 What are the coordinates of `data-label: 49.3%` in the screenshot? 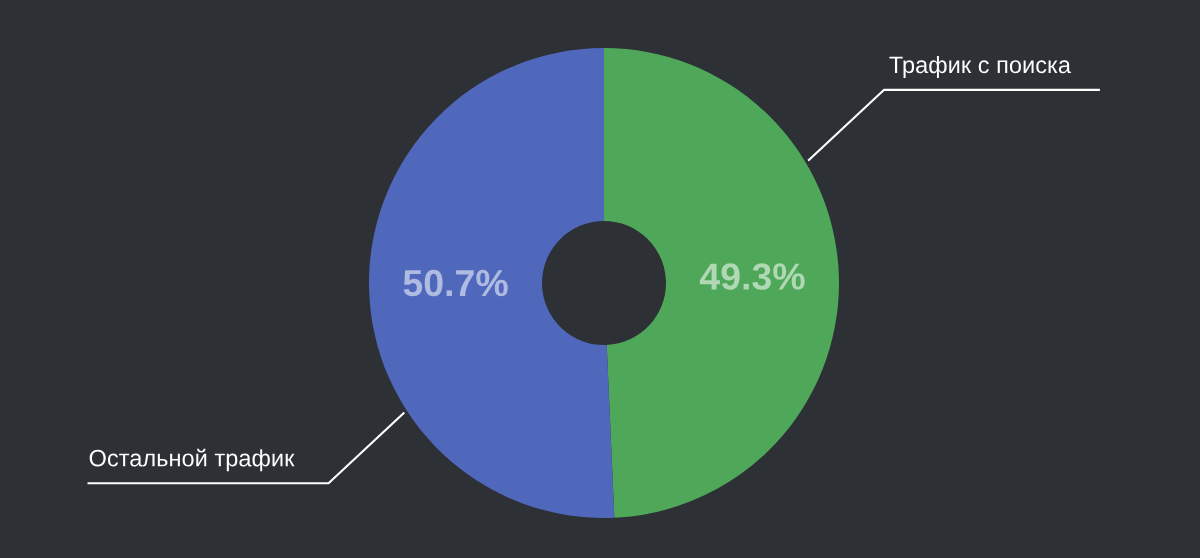 It's located at (752, 276).